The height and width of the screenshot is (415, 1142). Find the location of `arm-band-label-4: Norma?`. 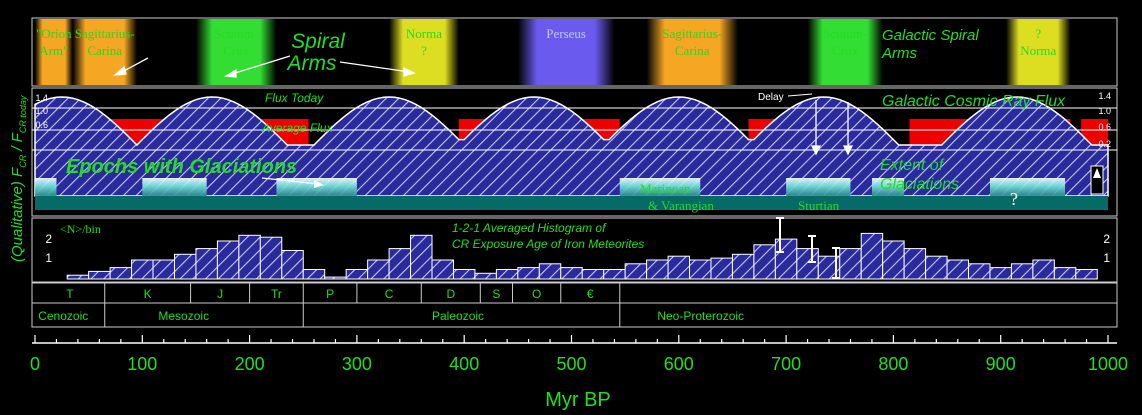

arm-band-label-4: Norma? is located at coordinates (424, 42).